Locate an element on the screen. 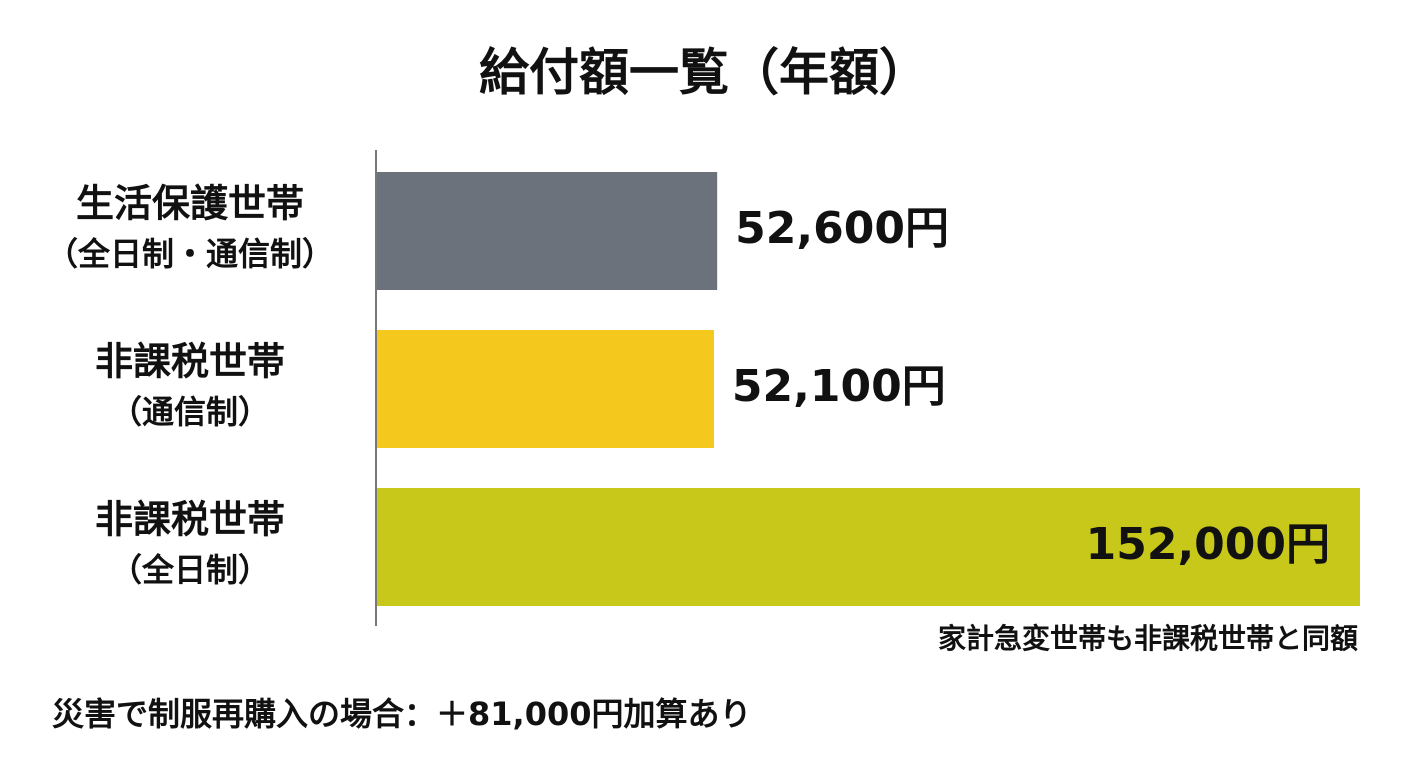 The width and height of the screenshot is (1408, 768). category-label: 生活保護世帯 is located at coordinates (190, 204).